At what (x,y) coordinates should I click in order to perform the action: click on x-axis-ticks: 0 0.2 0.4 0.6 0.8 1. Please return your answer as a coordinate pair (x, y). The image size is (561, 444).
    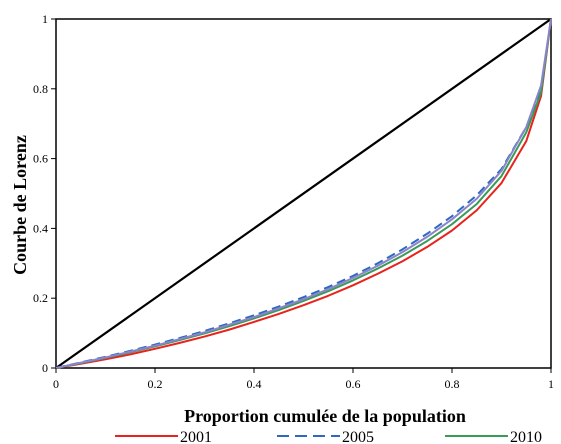
    Looking at the image, I should click on (303, 379).